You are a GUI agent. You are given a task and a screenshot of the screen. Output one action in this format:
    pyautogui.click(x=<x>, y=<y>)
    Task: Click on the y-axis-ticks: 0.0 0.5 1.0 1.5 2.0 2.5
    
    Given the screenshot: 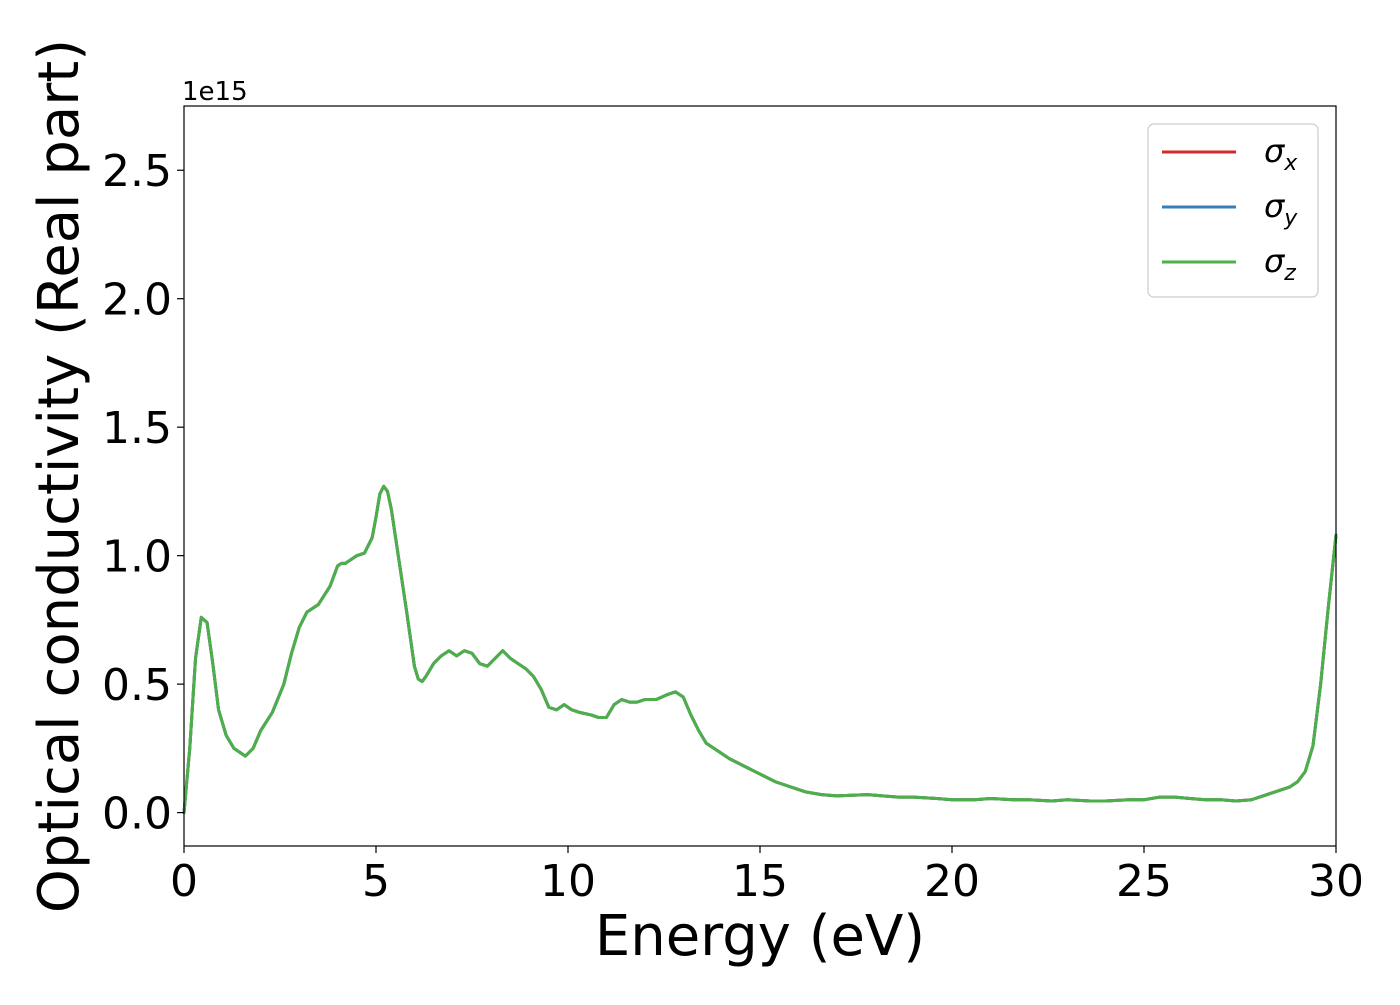 What is the action you would take?
    pyautogui.click(x=143, y=493)
    